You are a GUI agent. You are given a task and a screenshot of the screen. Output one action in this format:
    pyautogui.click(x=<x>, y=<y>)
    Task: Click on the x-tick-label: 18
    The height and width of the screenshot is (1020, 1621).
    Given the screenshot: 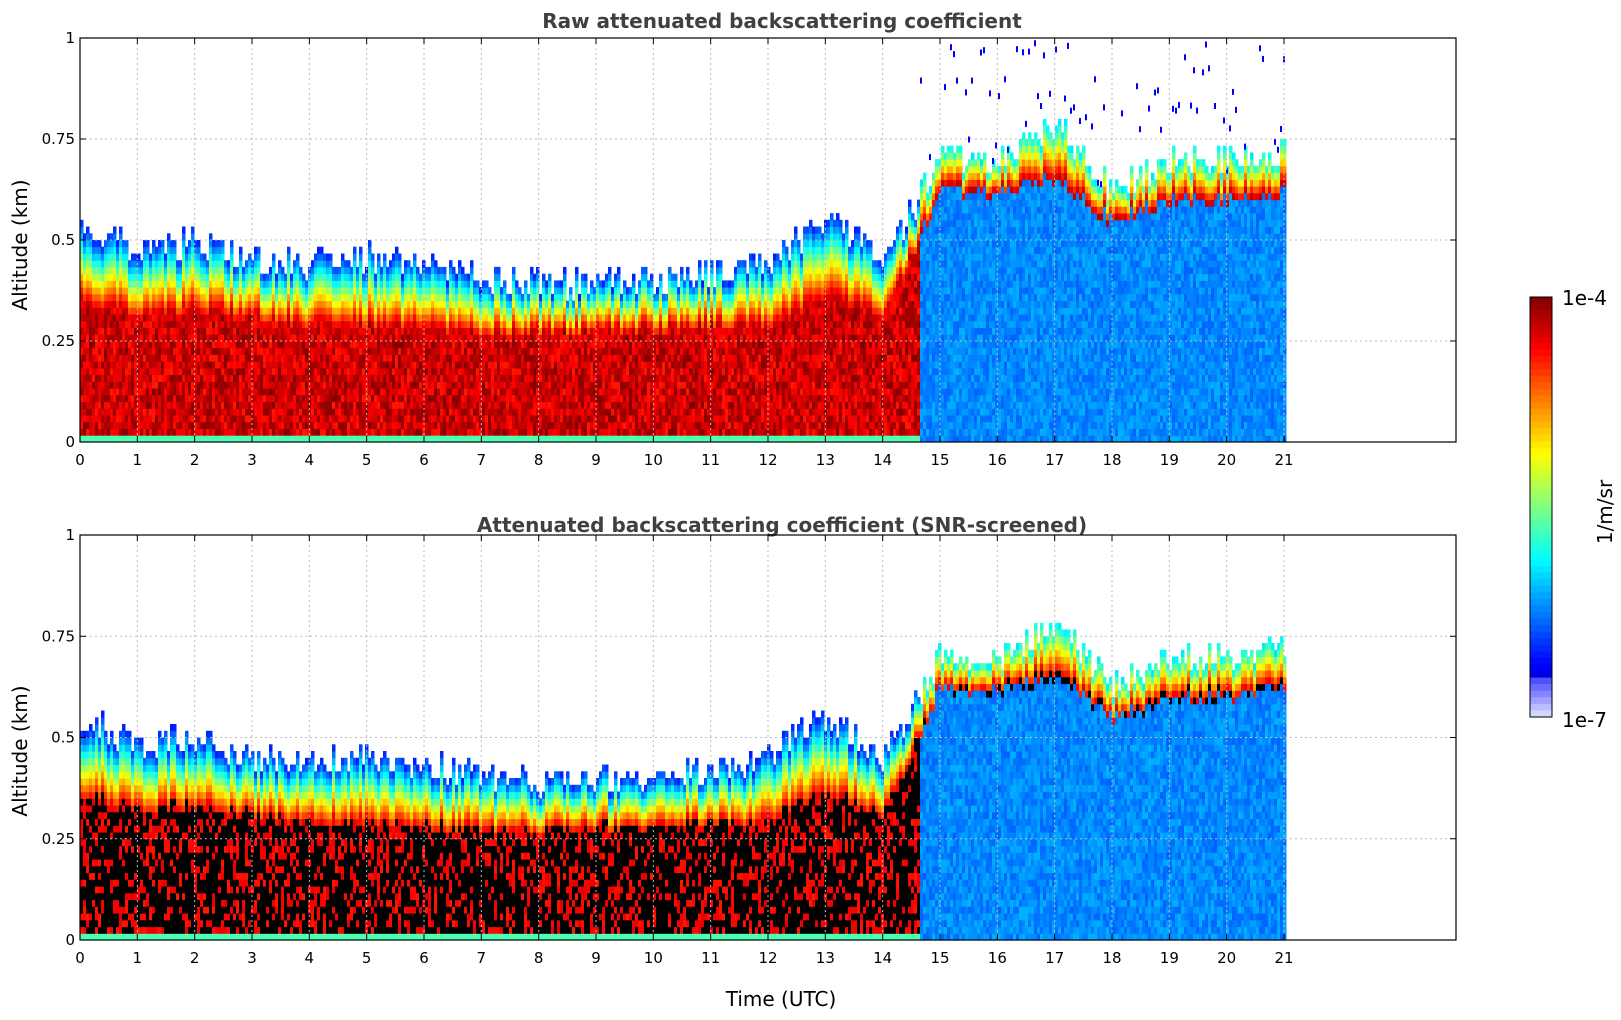 What is the action you would take?
    pyautogui.click(x=1111, y=460)
    